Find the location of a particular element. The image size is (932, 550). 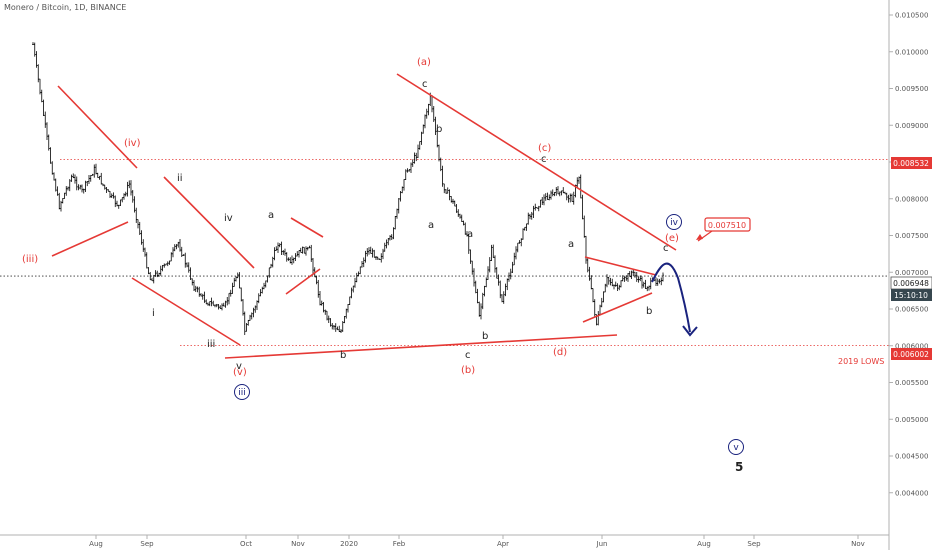

x-tick-label: 2020 is located at coordinates (349, 544).